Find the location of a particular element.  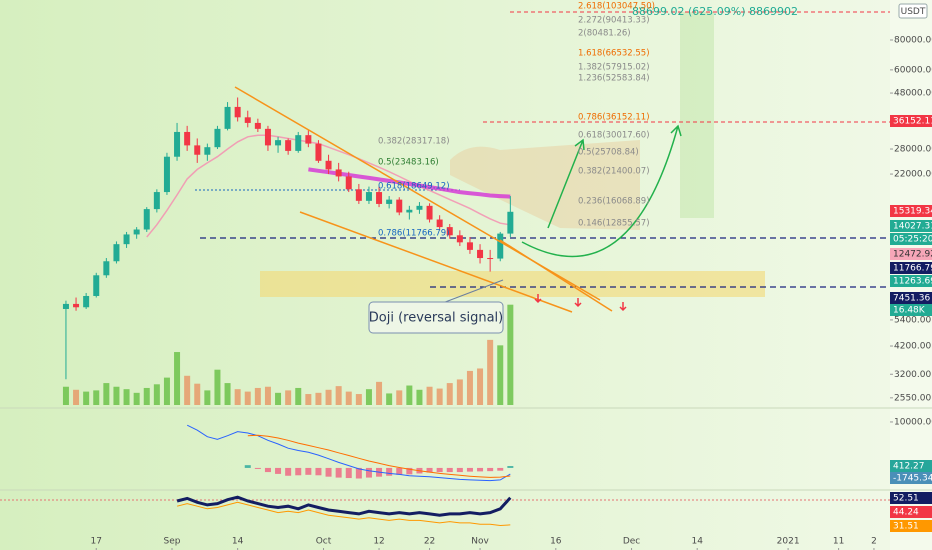

price-tag-label: 44.24 is located at coordinates (906, 513).